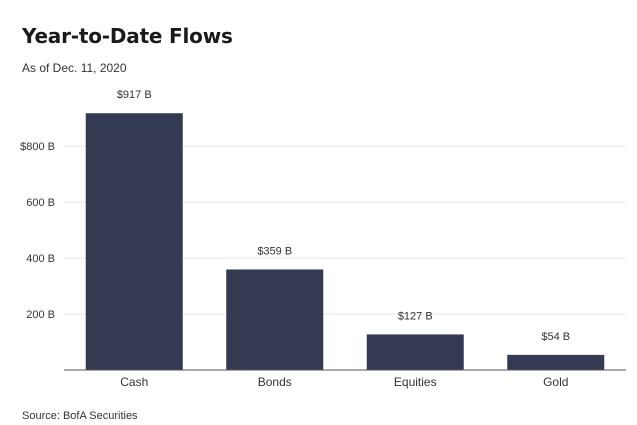 This screenshot has height=425, width=637. I want to click on x-axis-tick-labels: Cash Bonds Equities Gold, so click(344, 382).